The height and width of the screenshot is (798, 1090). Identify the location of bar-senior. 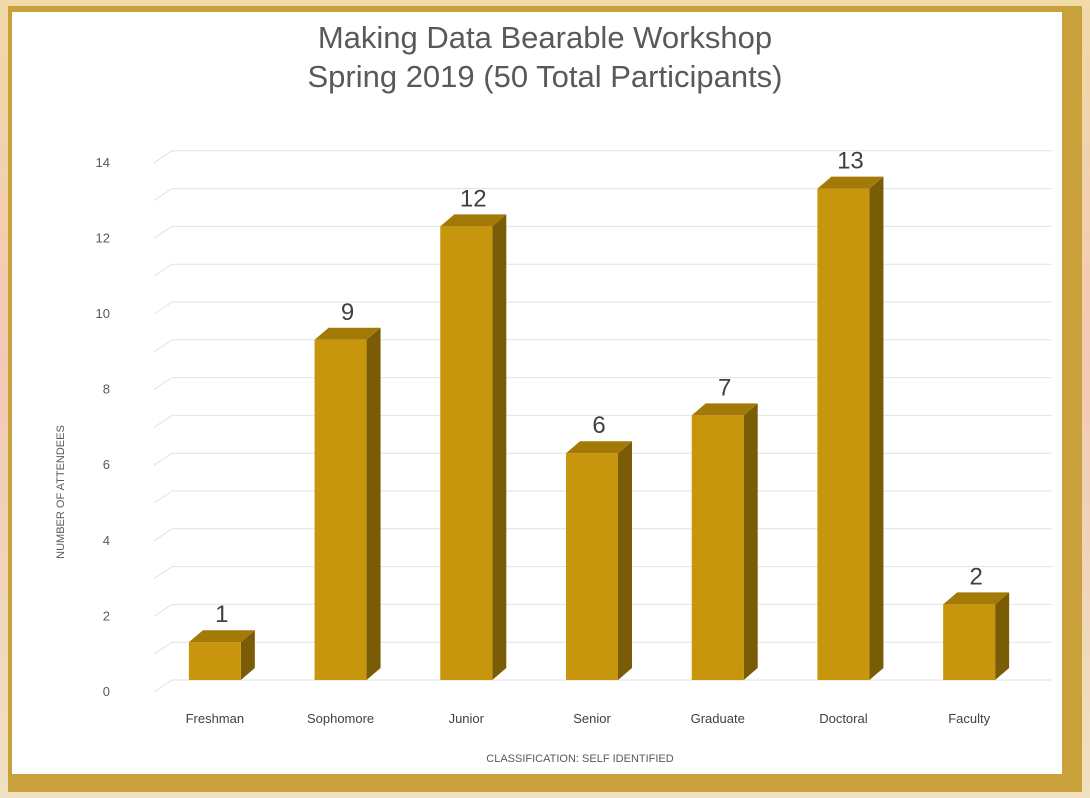
(599, 560).